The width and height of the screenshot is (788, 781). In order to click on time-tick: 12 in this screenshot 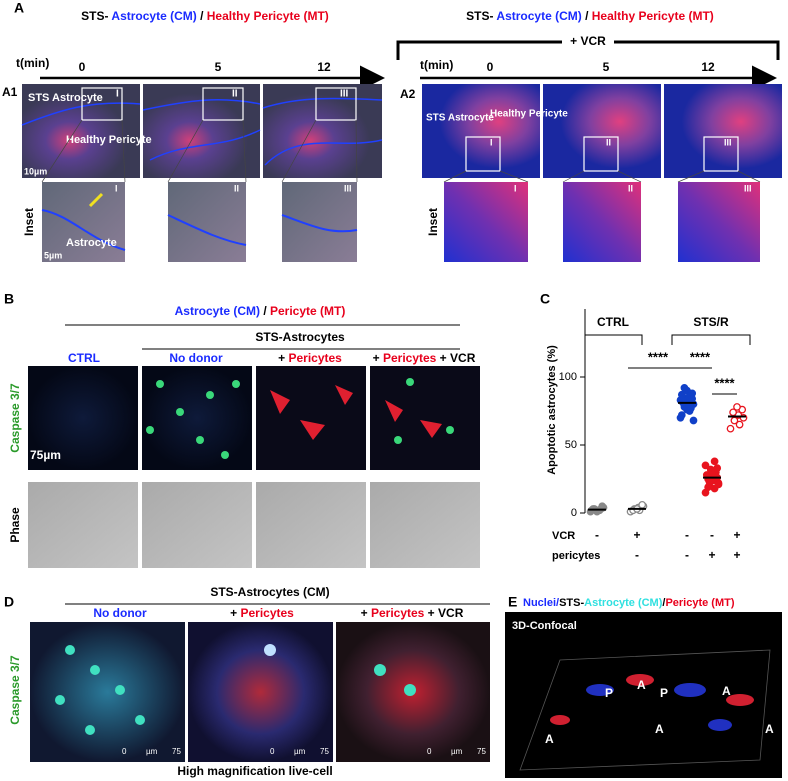, I will do `click(324, 67)`.